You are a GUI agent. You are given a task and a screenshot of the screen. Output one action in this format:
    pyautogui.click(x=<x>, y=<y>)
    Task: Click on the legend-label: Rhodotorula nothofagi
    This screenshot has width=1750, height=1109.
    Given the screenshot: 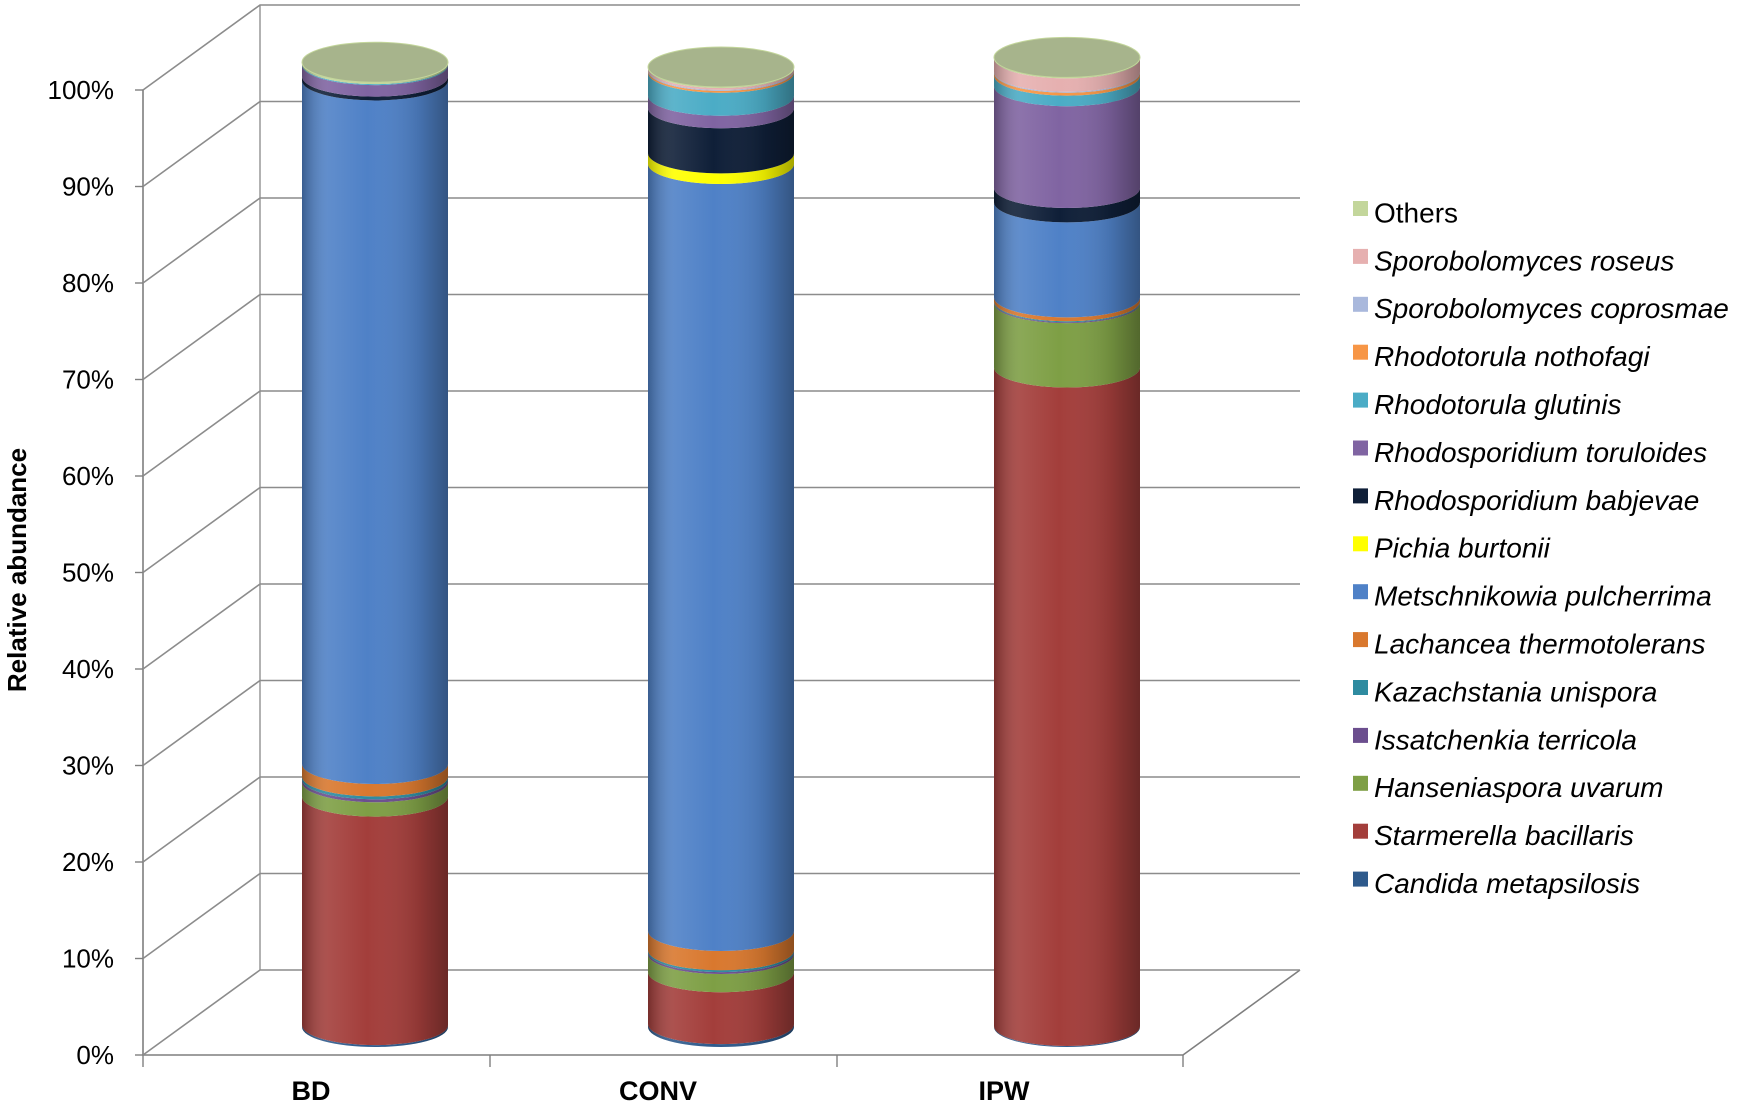 What is the action you would take?
    pyautogui.click(x=1512, y=356)
    